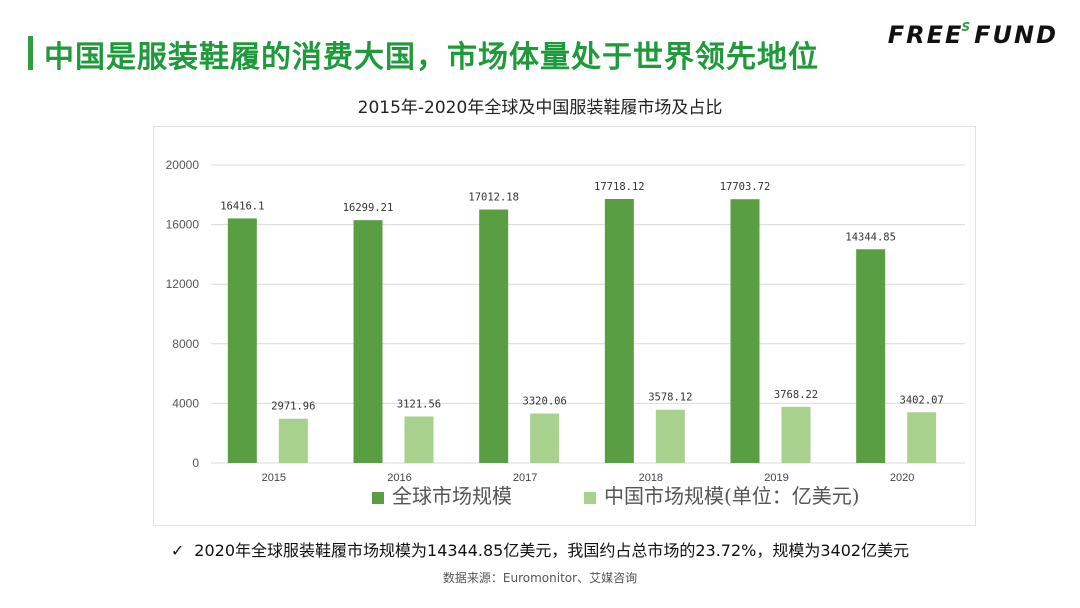 The image size is (1080, 608). What do you see at coordinates (925, 35) in the screenshot?
I see `logo-text-free: FREE` at bounding box center [925, 35].